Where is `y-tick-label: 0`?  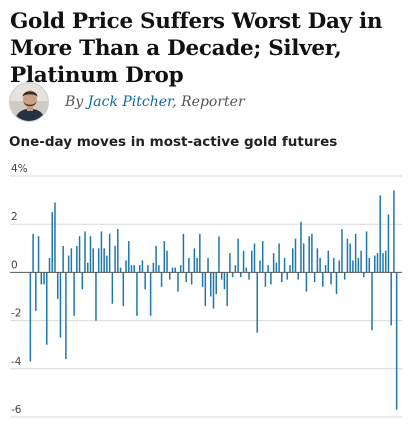
y-tick-label: 0 is located at coordinates (14, 265).